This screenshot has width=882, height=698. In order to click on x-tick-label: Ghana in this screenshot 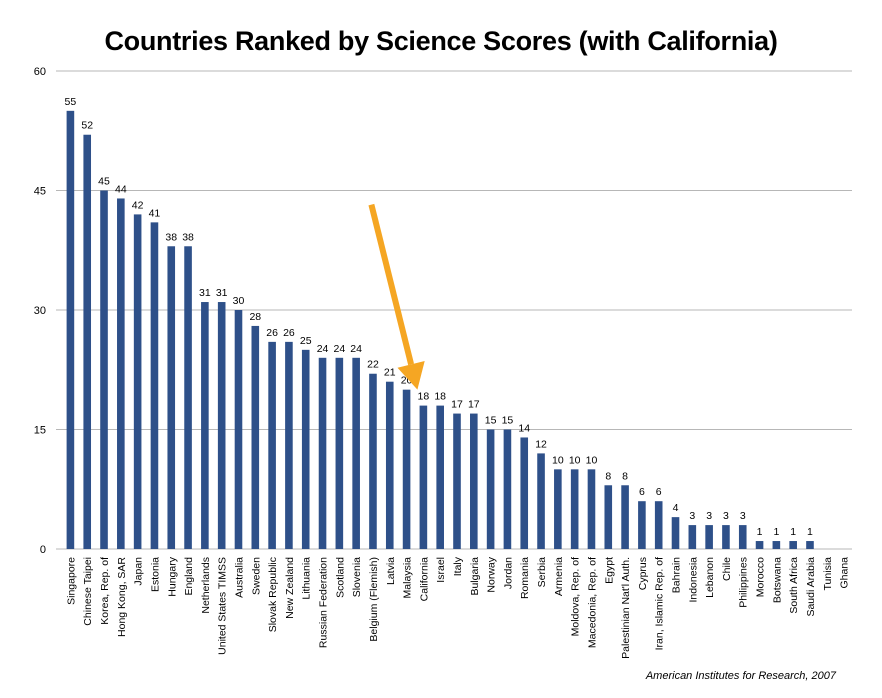, I will do `click(845, 573)`.